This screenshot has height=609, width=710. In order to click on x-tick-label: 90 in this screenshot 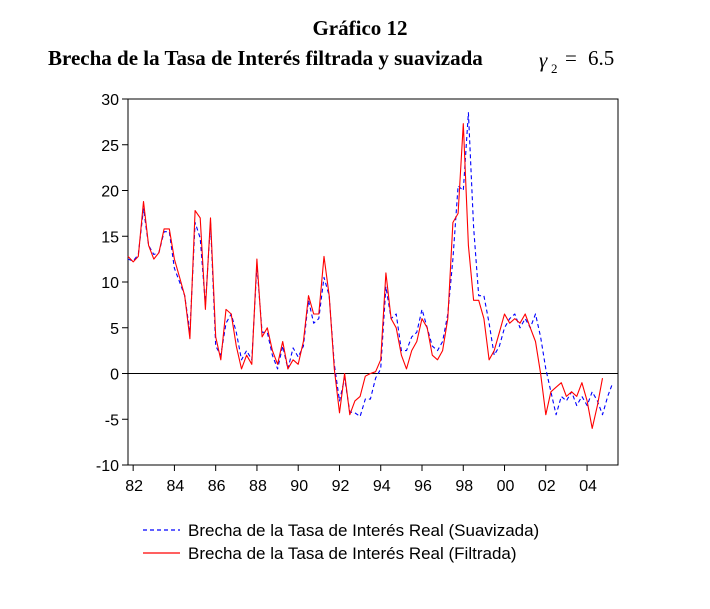, I will do `click(299, 486)`.